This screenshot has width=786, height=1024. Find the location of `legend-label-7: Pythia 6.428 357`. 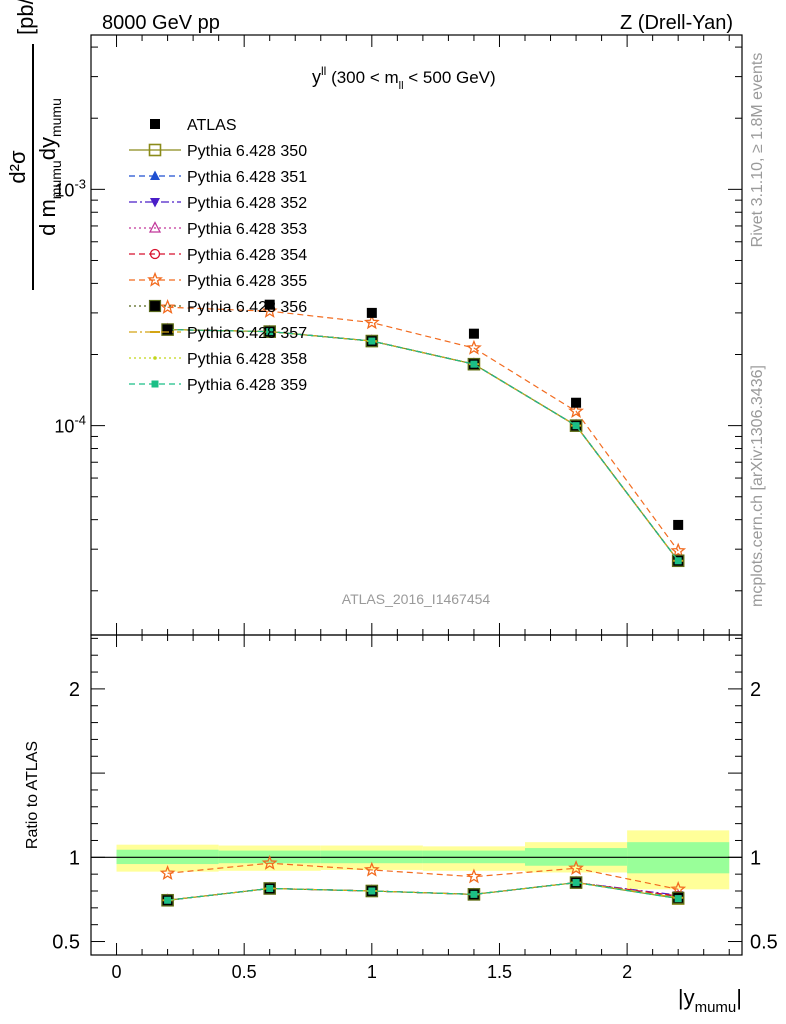

legend-label-7: Pythia 6.428 357 is located at coordinates (247, 333).